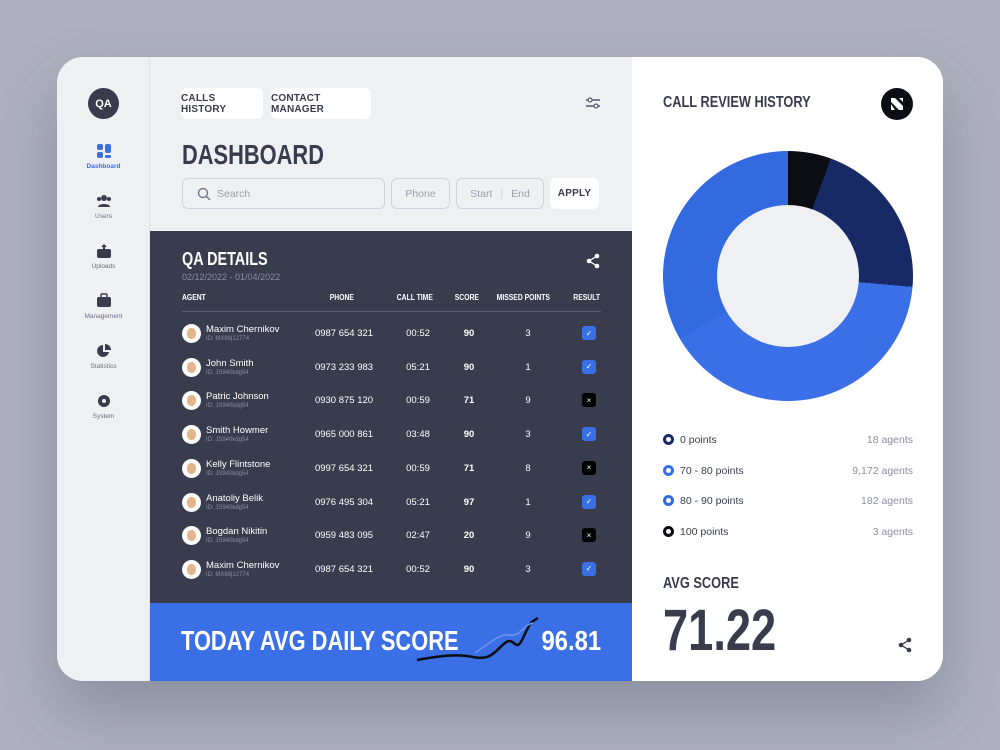  I want to click on legend-item: 0 points 18 agents, so click(788, 440).